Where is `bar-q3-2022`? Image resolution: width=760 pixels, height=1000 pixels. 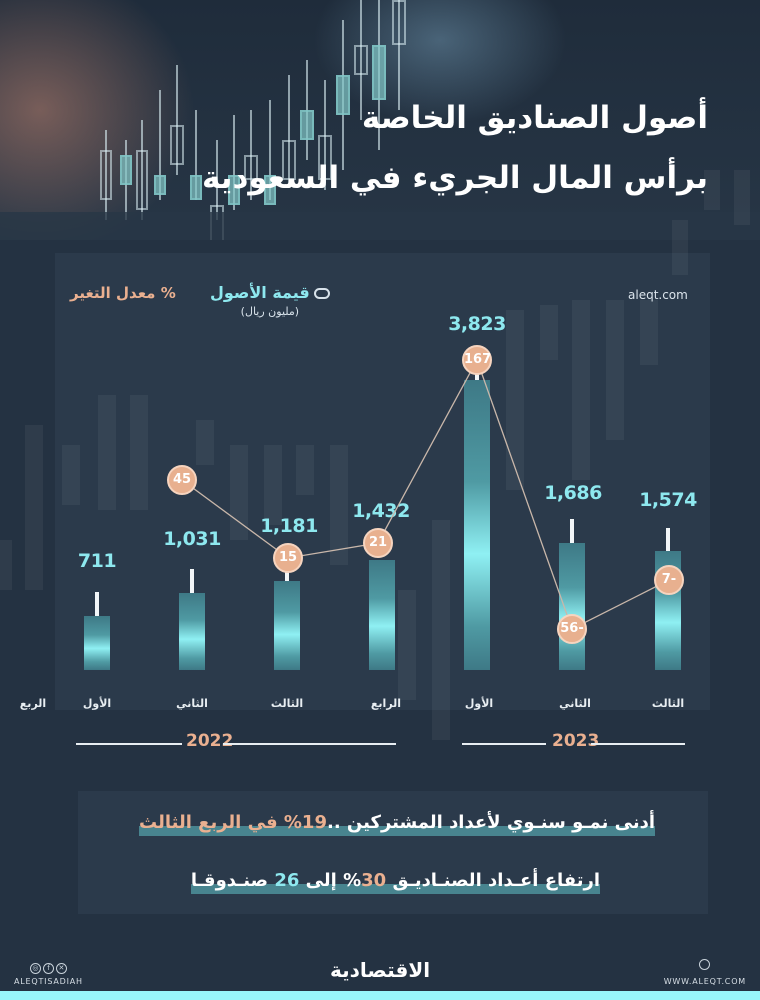
bar-q3-2022 is located at coordinates (287, 619).